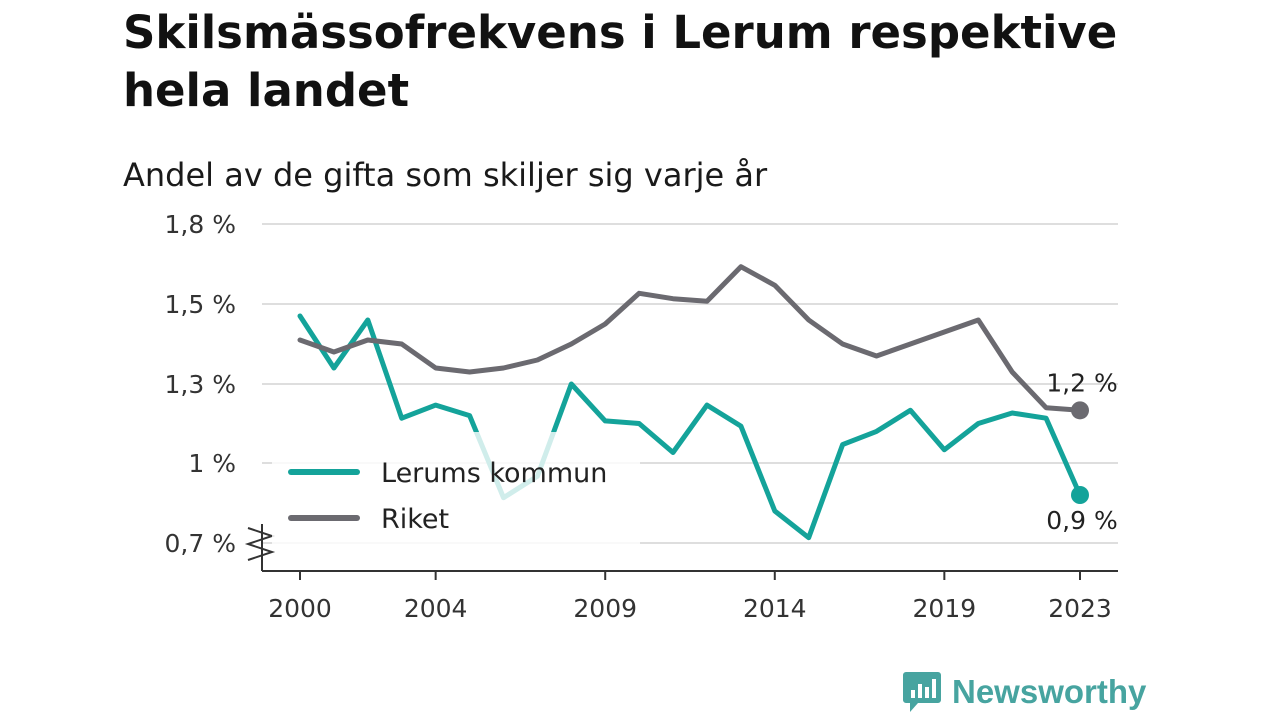 This screenshot has height=720, width=1280. I want to click on end-label: 1,2 %, so click(1081, 382).